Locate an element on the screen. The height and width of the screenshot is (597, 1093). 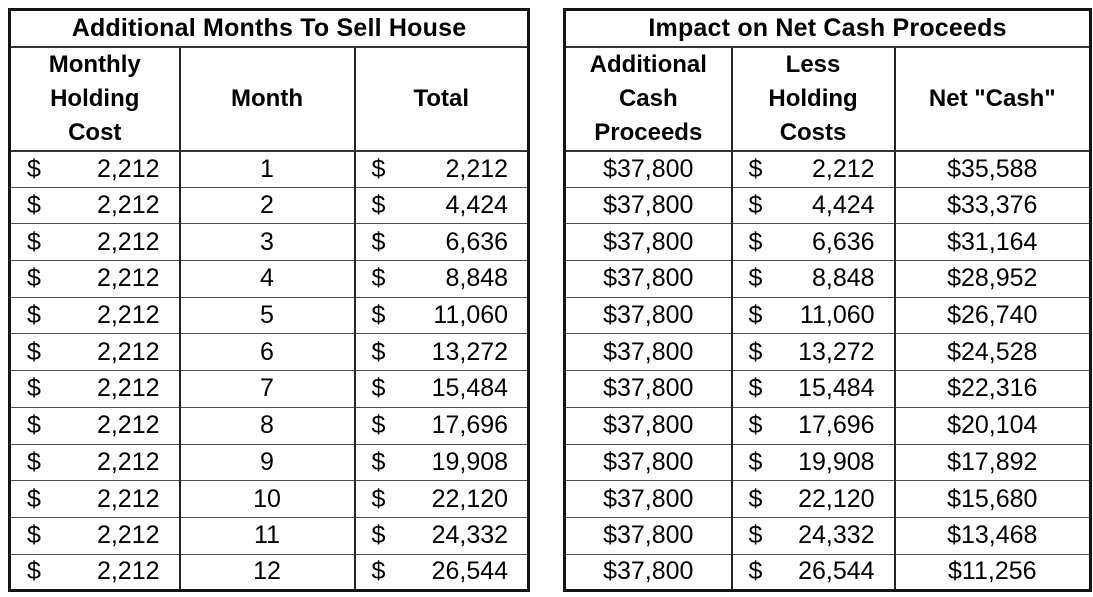
table-row: $ 2,212 5 $ 11,060 is located at coordinates (269, 315).